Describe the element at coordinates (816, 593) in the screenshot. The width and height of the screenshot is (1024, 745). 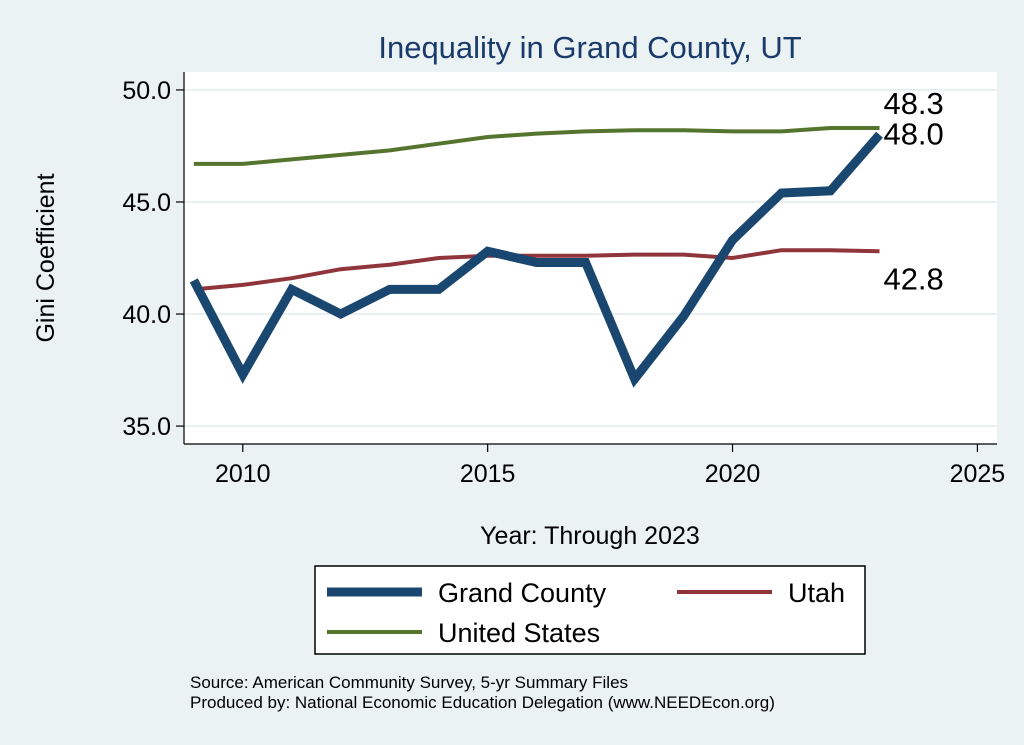
I see `legend-label: Utah` at that location.